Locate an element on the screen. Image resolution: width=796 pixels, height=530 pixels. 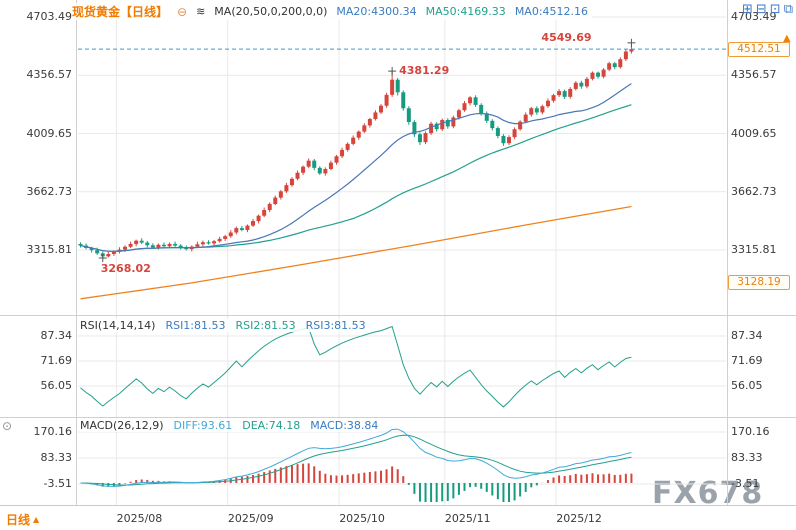
x-axis-date-label: 2025/11 is located at coordinates (467, 518).